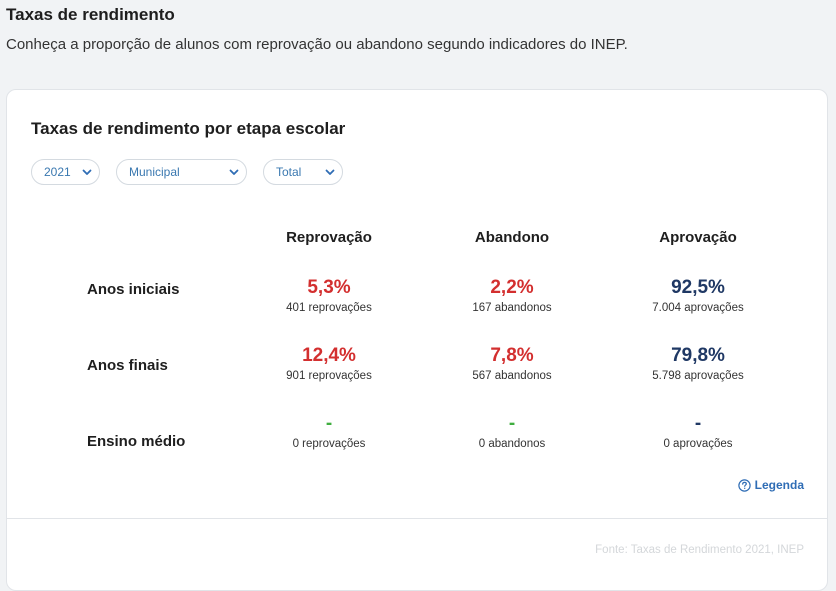  What do you see at coordinates (57, 172) in the screenshot?
I see `year-select-value: 2021` at bounding box center [57, 172].